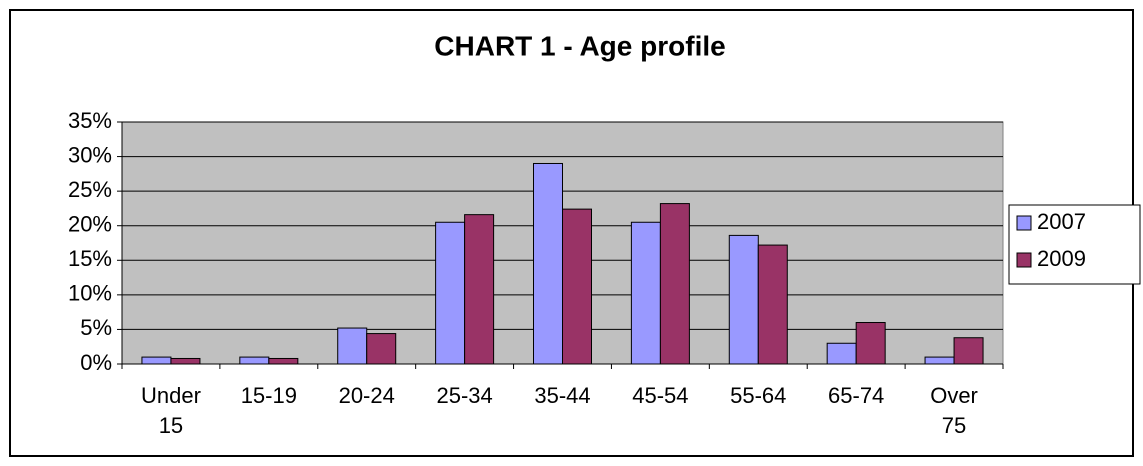 This screenshot has width=1143, height=466. Describe the element at coordinates (464, 395) in the screenshot. I see `x-tick-label: 25-34` at that location.